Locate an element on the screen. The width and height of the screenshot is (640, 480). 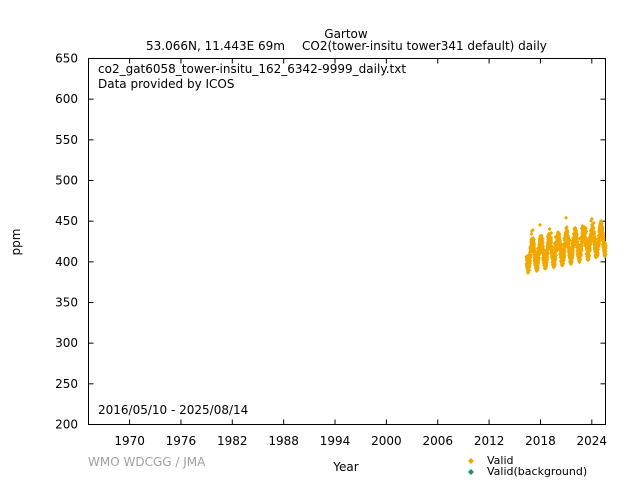
chart-subtitle-location: 53.066N, 11.443E 69m is located at coordinates (215, 46).